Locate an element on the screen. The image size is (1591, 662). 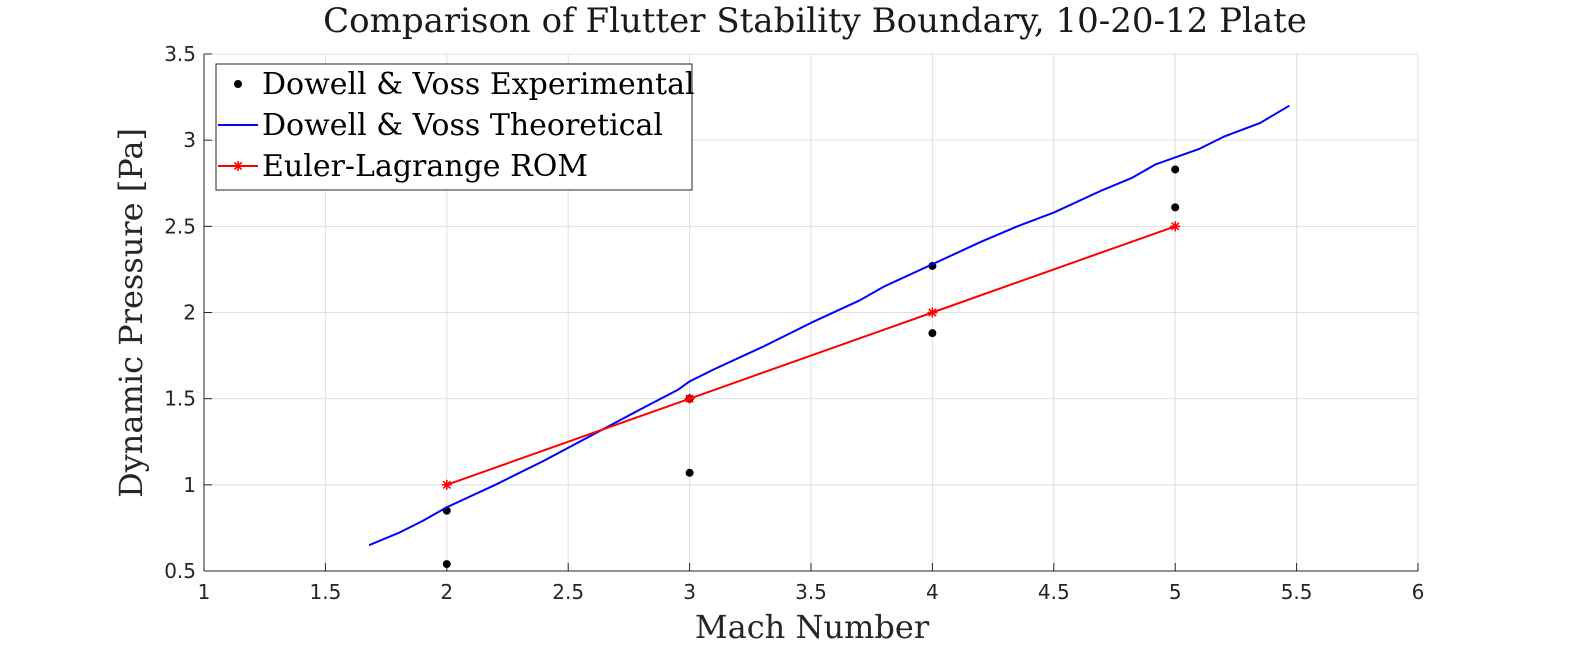
legend-label: Euler-Lagrange ROM is located at coordinates (425, 166).